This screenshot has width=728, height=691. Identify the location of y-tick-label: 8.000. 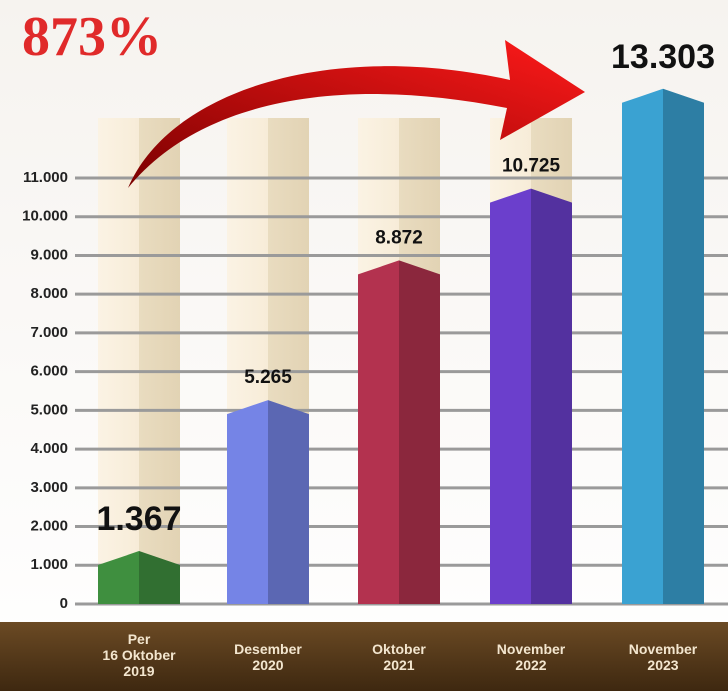
(49, 293).